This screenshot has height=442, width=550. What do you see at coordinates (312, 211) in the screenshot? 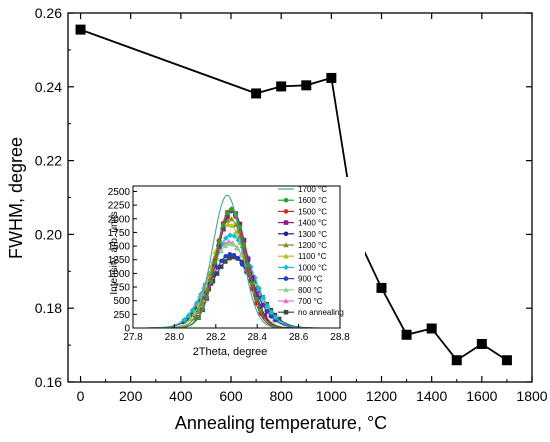
I see `inset-legend-label: 1500 °C` at bounding box center [312, 211].